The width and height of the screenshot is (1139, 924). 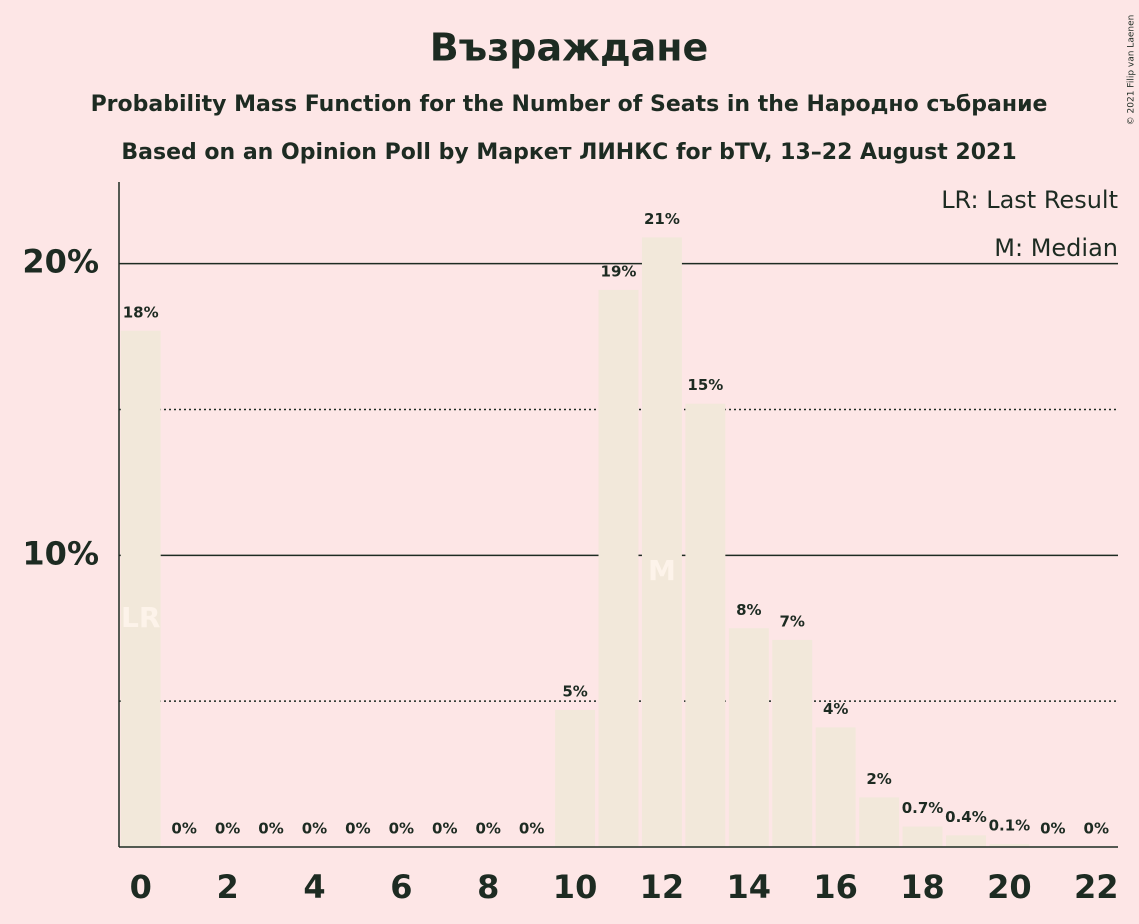 I want to click on x-tick-label: 4, so click(x=314, y=887).